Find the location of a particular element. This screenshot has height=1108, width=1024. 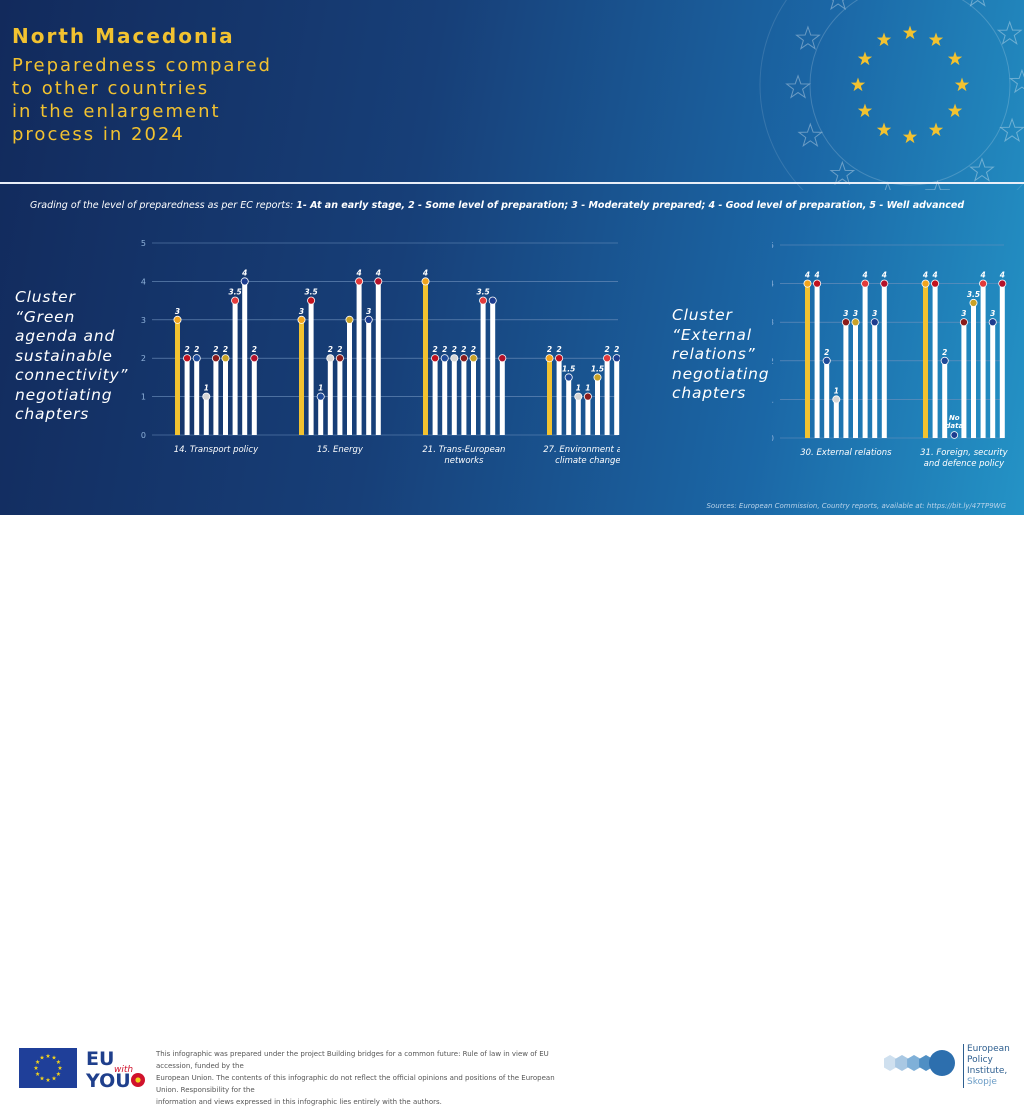

no-data-label: No is located at coordinates (954, 418).